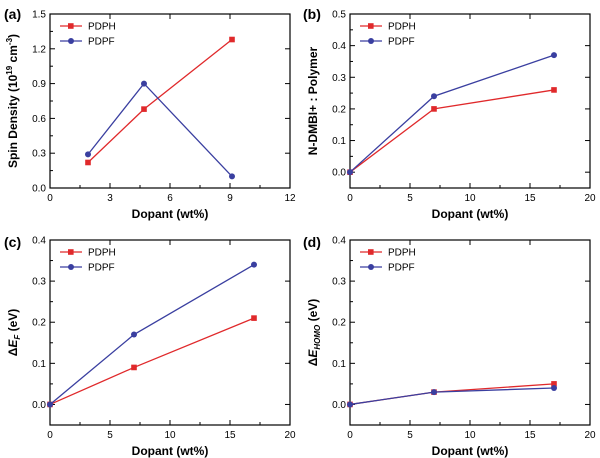 This screenshot has height=458, width=600. Describe the element at coordinates (313, 100) in the screenshot. I see `y-axis-label: N-DMBI+ : Polymer` at that location.